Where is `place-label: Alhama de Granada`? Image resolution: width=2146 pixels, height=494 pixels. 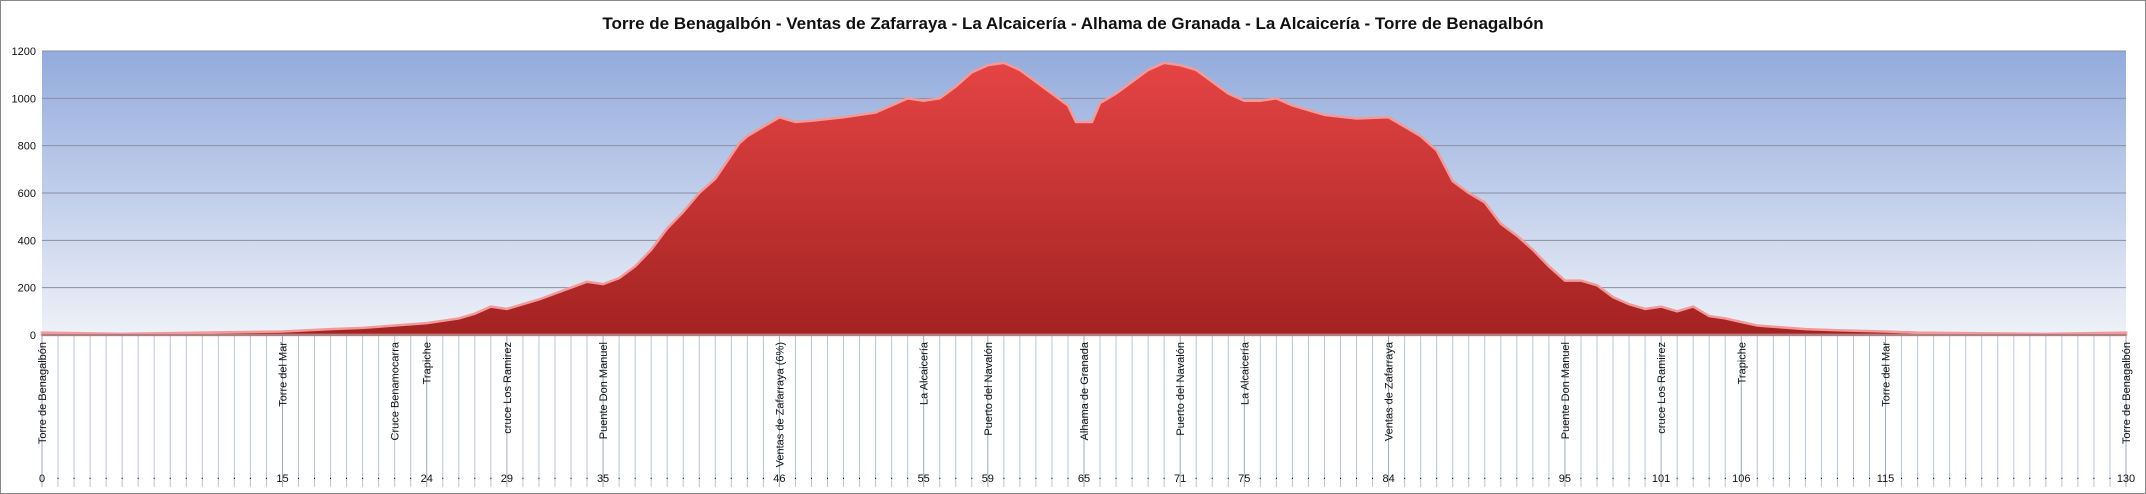 place-label: Alhama de Granada is located at coordinates (1085, 390).